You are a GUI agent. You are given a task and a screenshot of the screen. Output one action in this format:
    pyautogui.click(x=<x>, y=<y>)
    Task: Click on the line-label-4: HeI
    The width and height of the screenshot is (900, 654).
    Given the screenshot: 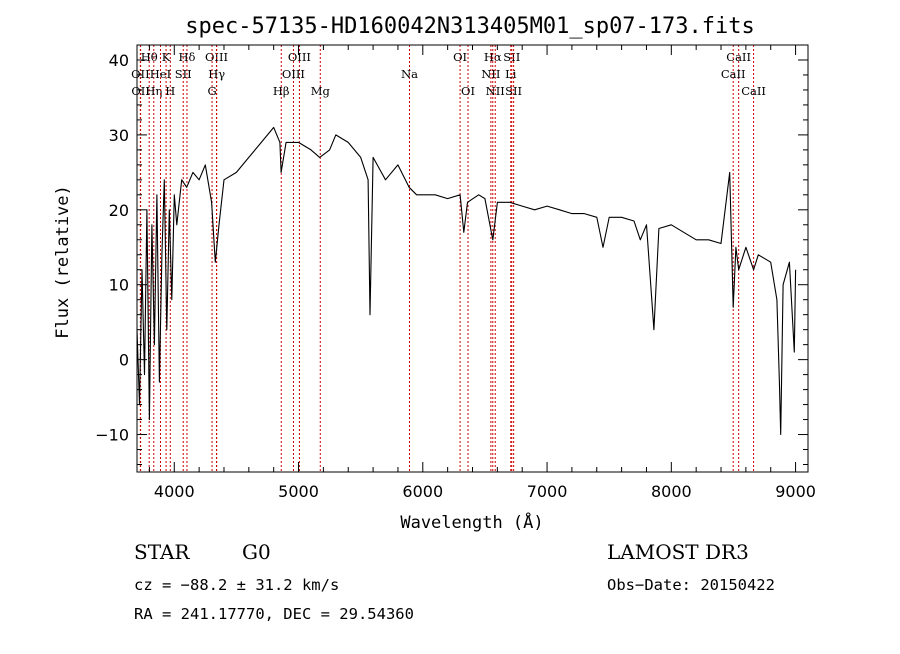 What is the action you would take?
    pyautogui.click(x=160, y=74)
    